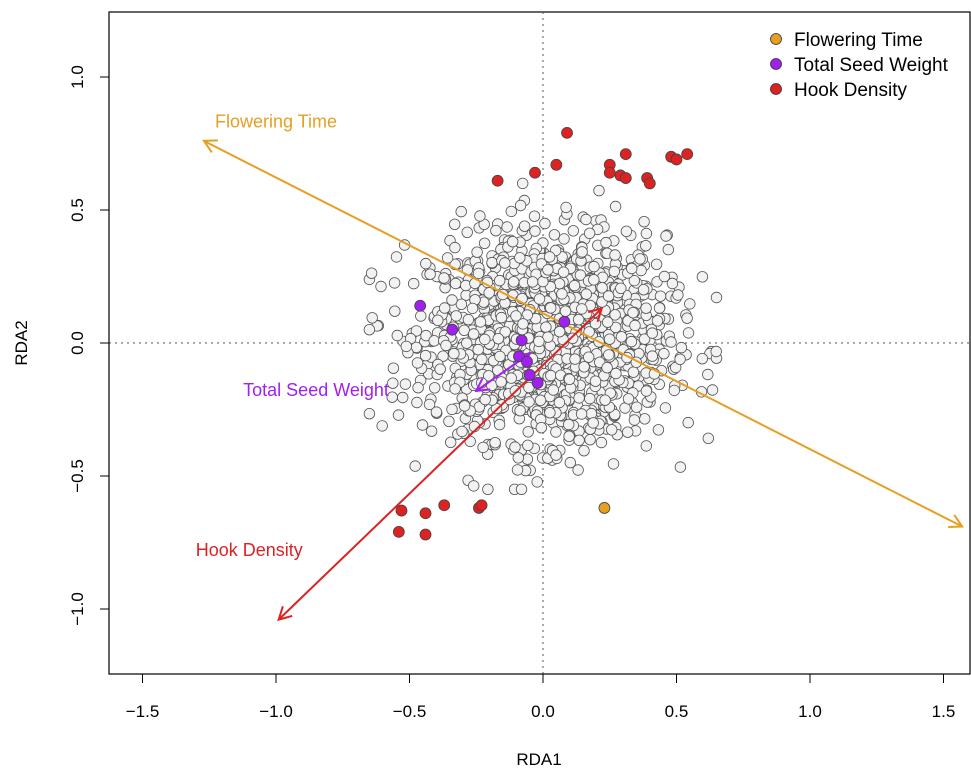  What do you see at coordinates (21, 342) in the screenshot?
I see `y-axis-title: RDA2` at bounding box center [21, 342].